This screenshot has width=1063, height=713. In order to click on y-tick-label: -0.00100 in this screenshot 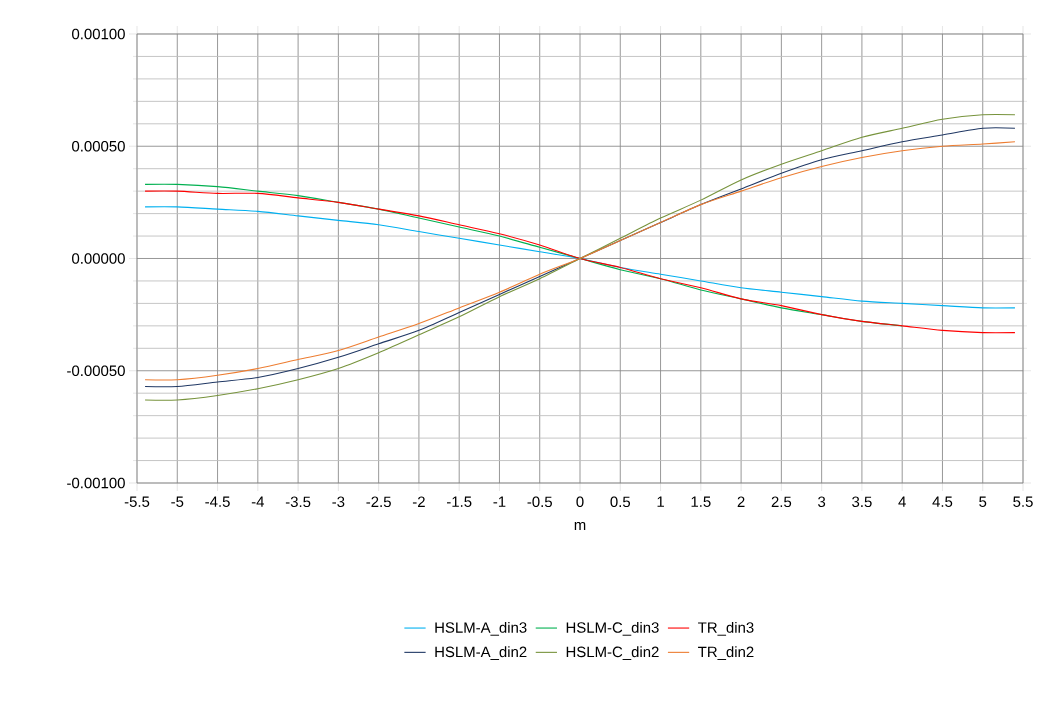, I will do `click(96, 483)`.